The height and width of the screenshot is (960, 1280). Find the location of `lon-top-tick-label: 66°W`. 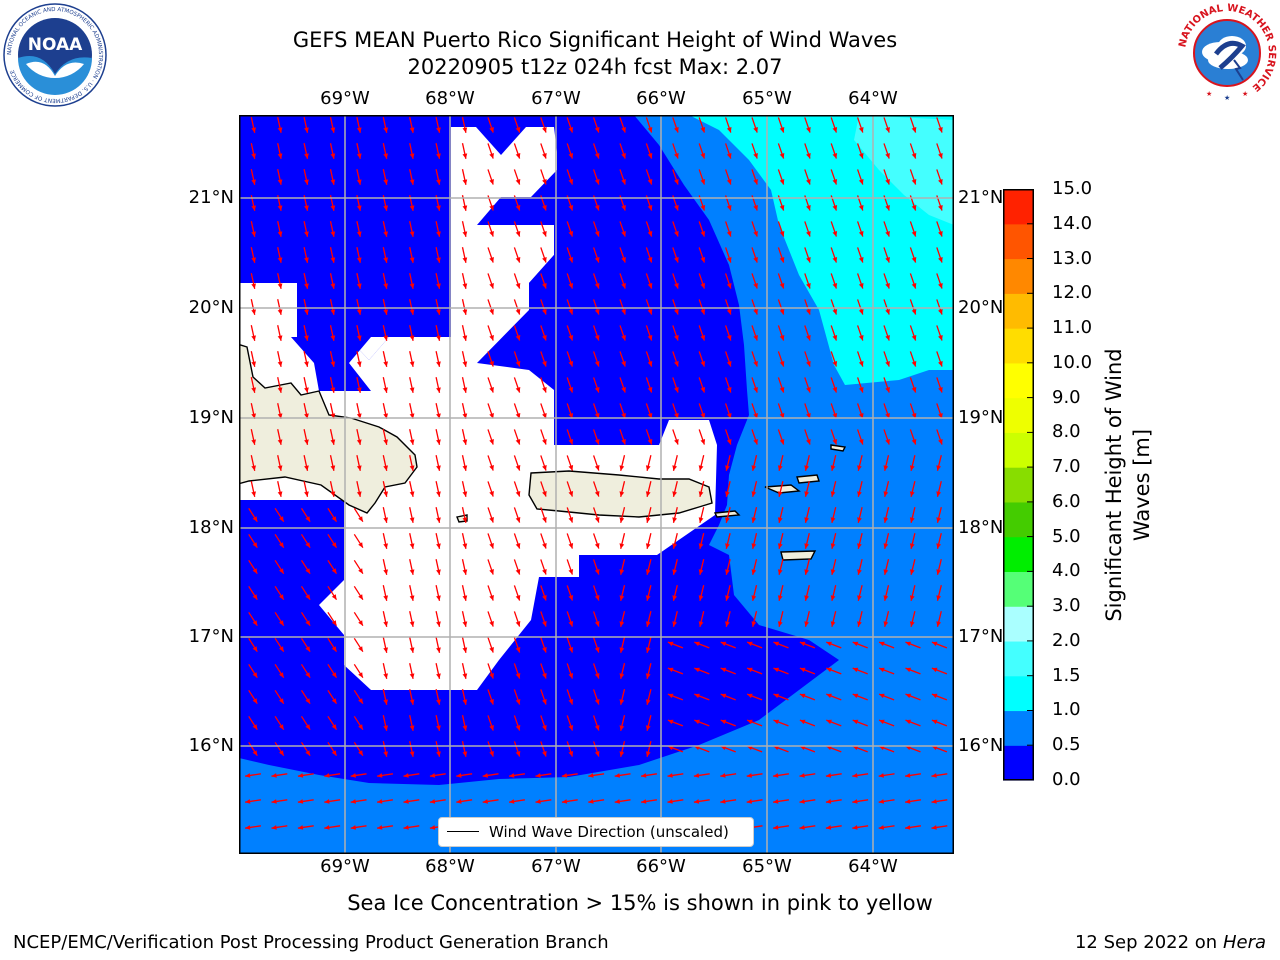

lon-top-tick-label: 66°W is located at coordinates (661, 98).